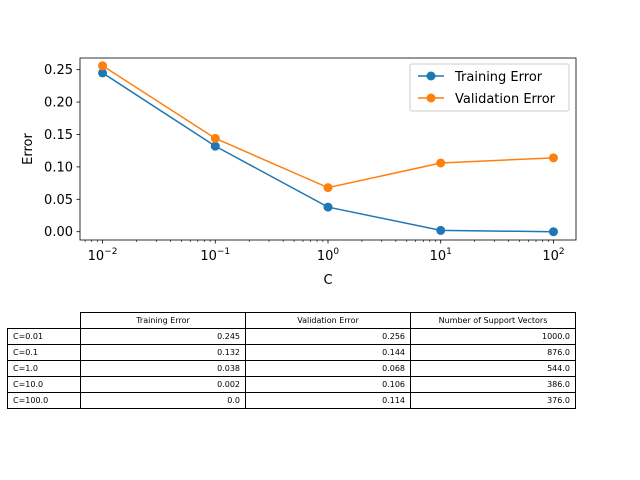  Describe the element at coordinates (328, 400) in the screenshot. I see `cell-validation-error: 0.114` at that location.